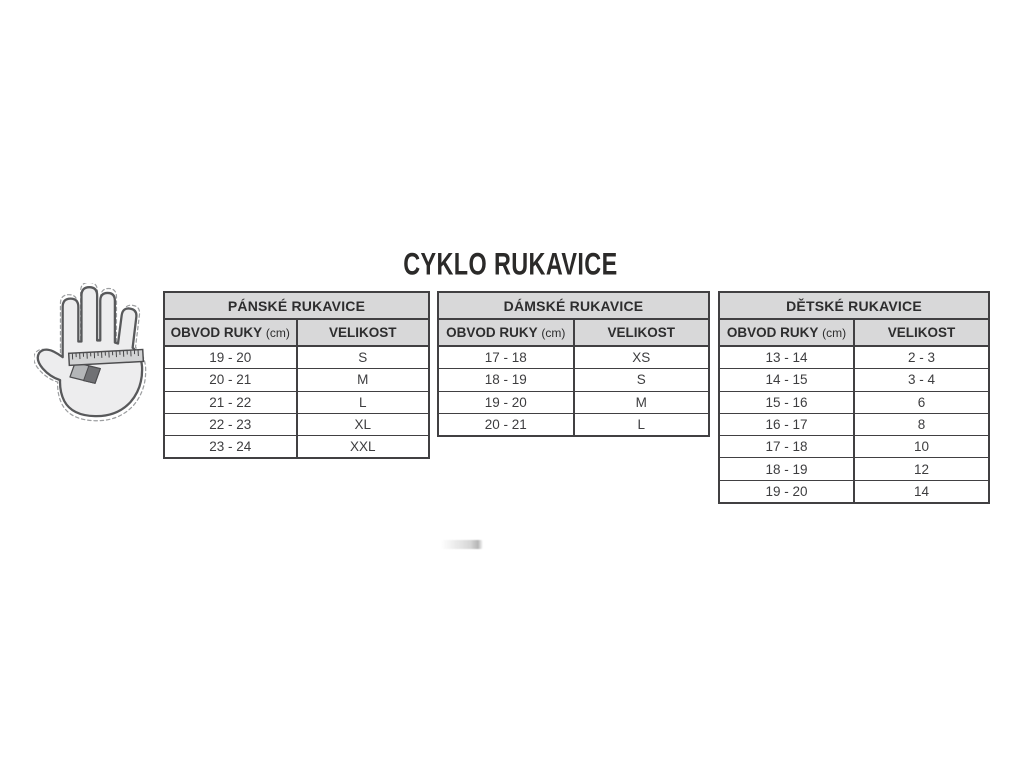  Describe the element at coordinates (296, 306) in the screenshot. I see `table-title-mens: PÁNSKÉ RUKAVICE` at that location.